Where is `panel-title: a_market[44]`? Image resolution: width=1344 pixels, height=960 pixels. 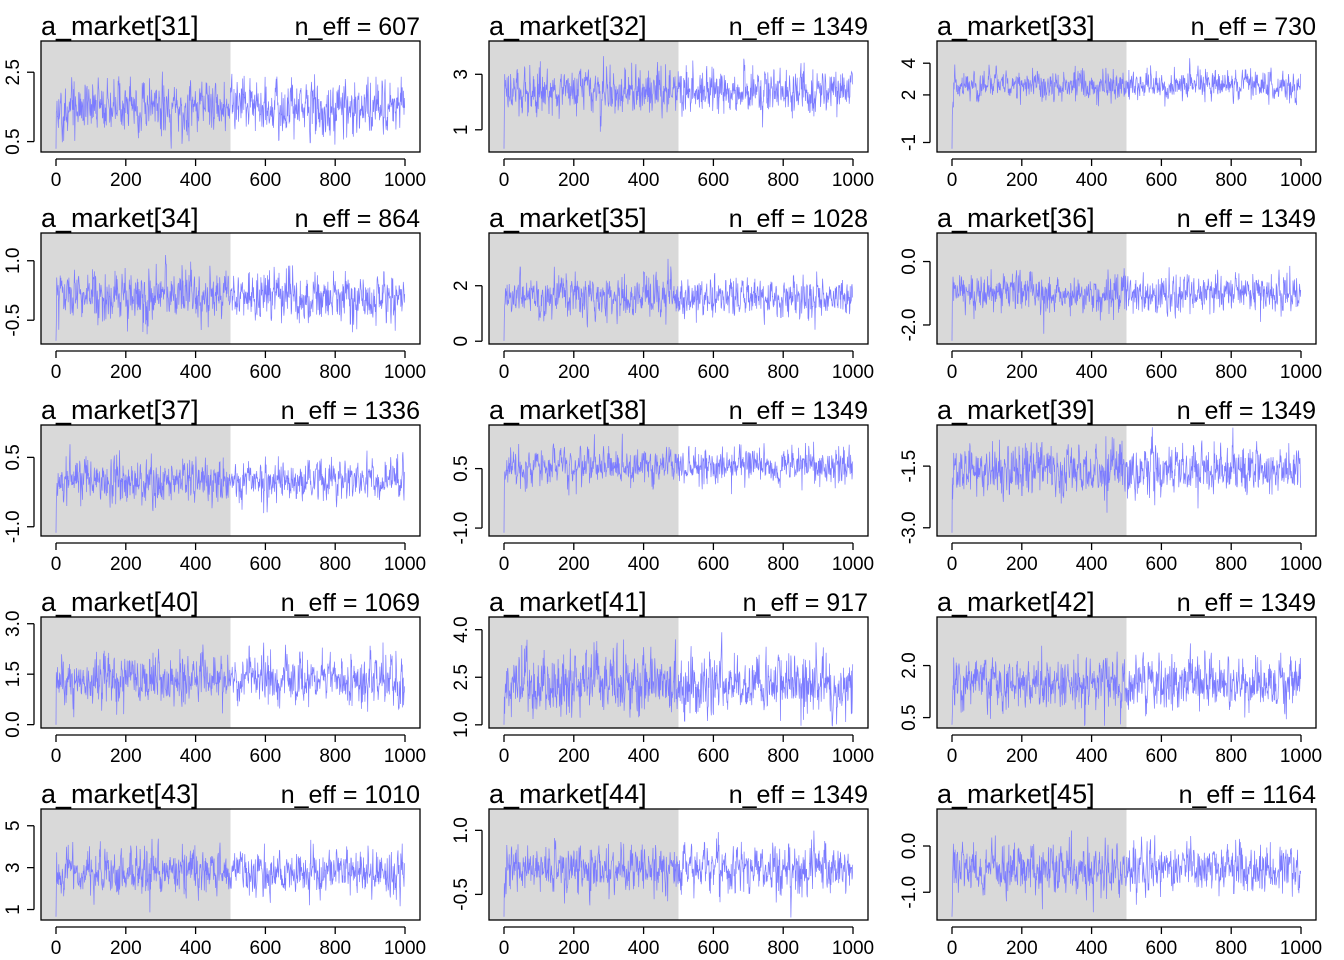 panel-title: a_market[44] is located at coordinates (568, 794).